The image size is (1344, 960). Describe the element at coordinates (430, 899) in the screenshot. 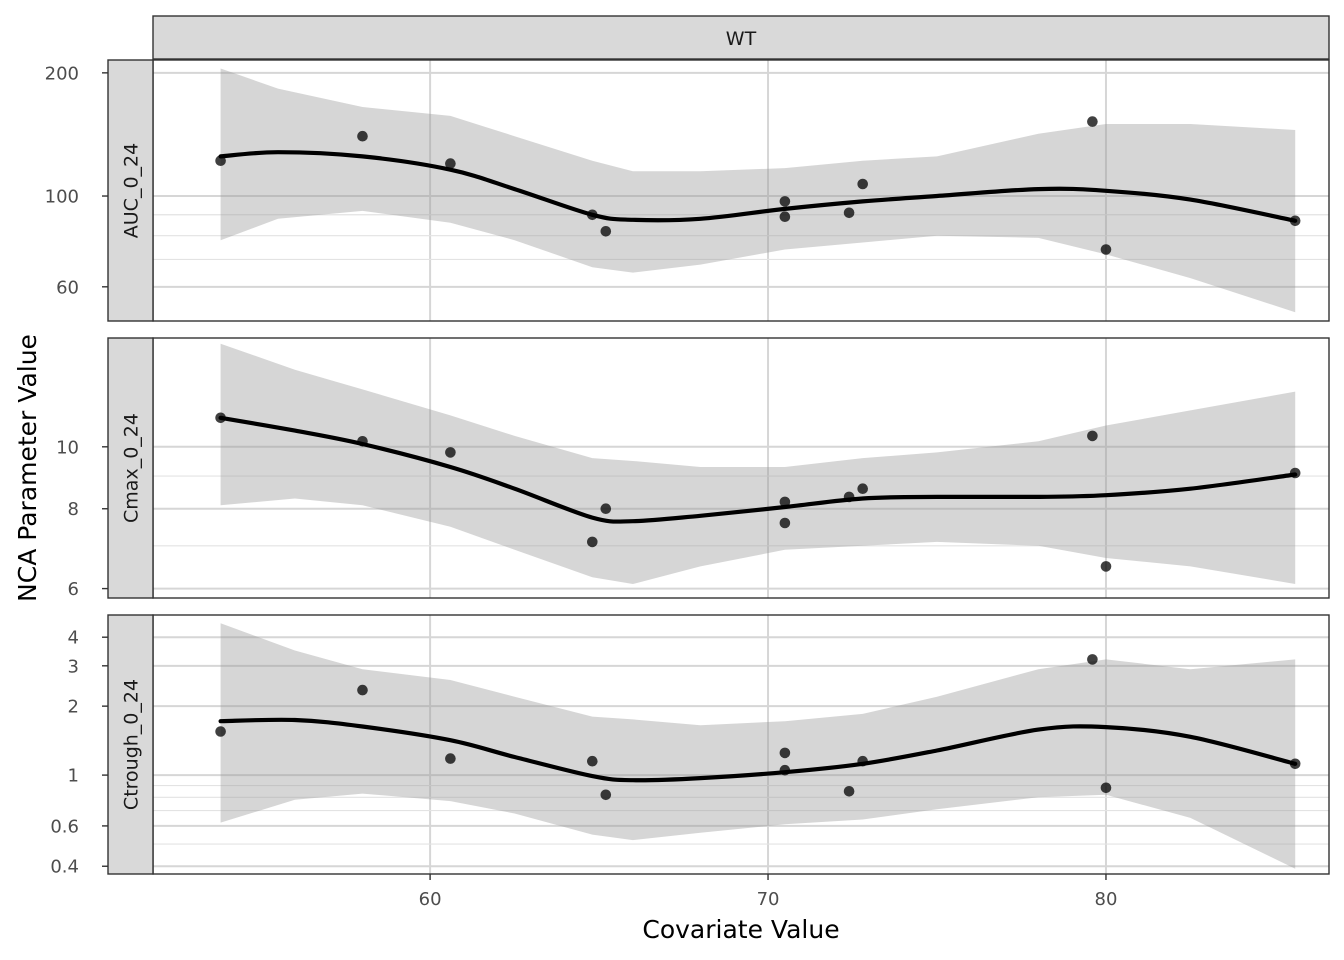

I see `x-tick-label: 60` at that location.